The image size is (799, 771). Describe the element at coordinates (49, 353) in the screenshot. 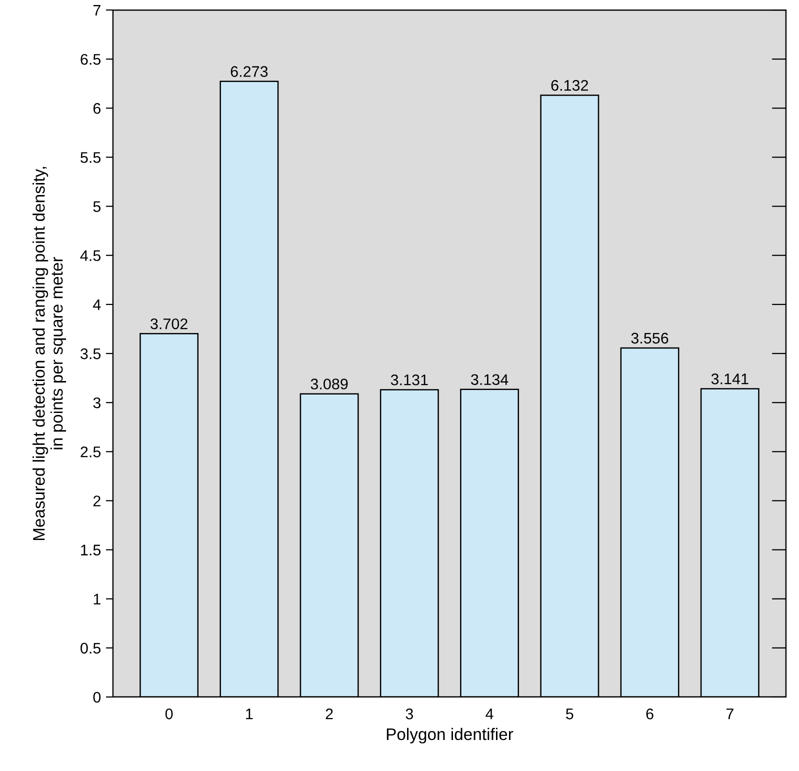

I see `y-axis-title: Measured light detection and ranging point density, in points per square meter` at that location.